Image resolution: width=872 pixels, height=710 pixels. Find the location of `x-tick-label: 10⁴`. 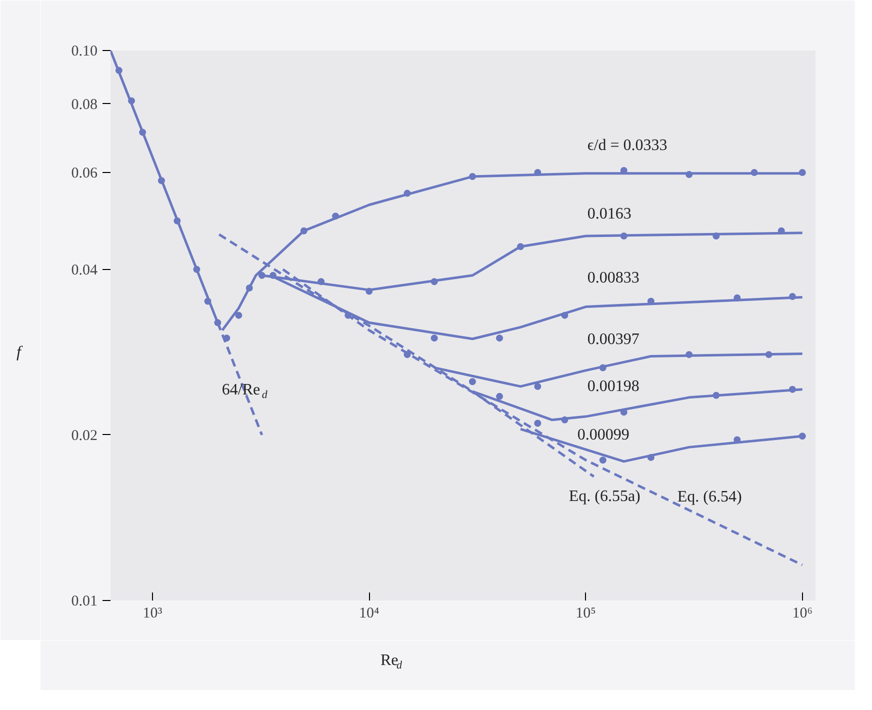

x-tick-label: 10⁴ is located at coordinates (369, 614).